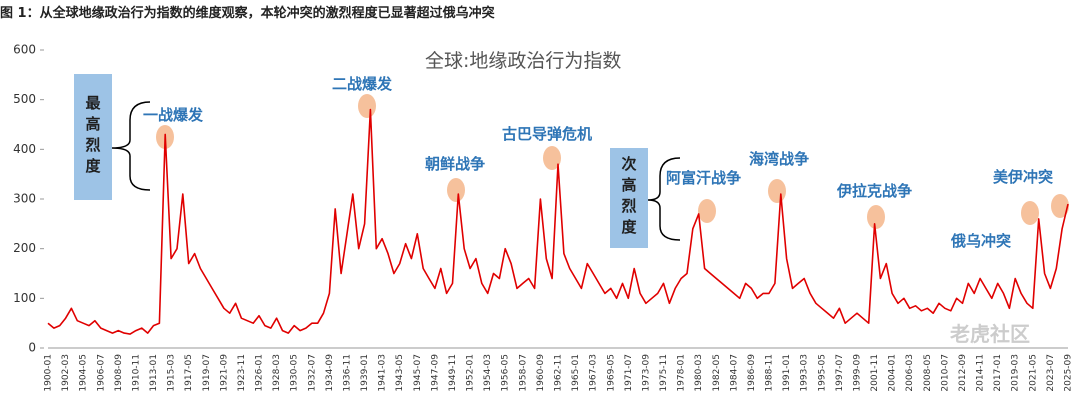 This screenshot has height=403, width=1080. What do you see at coordinates (734, 373) in the screenshot?
I see `x-tick-label: 1984-07` at bounding box center [734, 373].